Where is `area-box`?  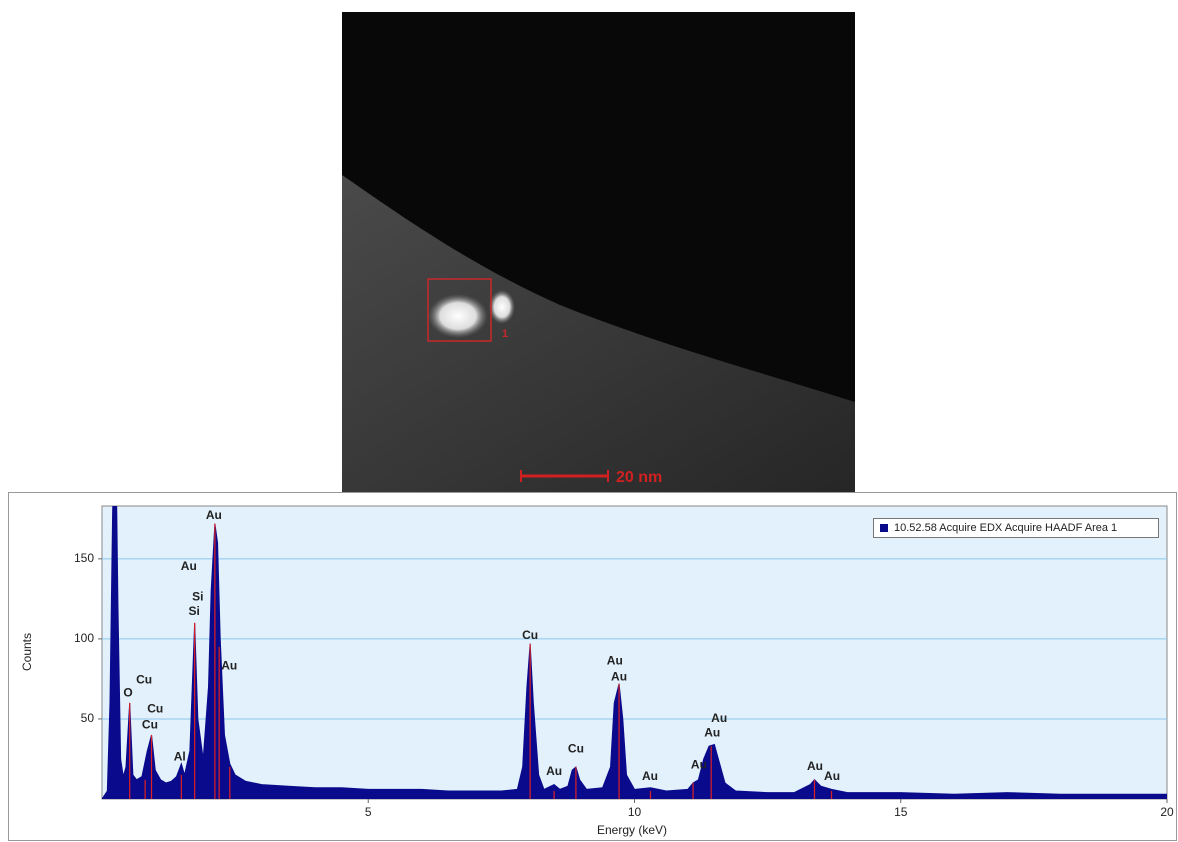
area-box is located at coordinates (459, 310).